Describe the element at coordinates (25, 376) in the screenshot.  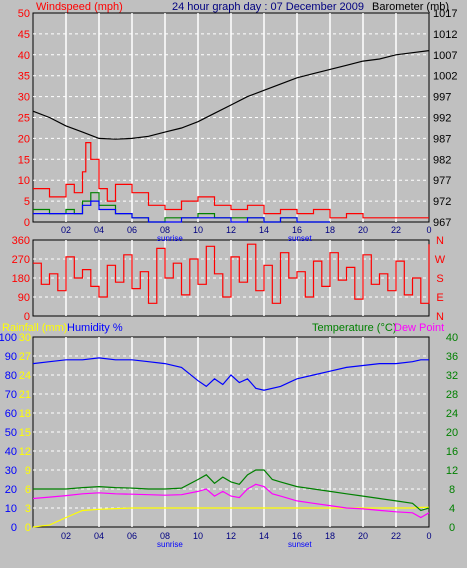
I see `rainfall-tick-label: 24` at that location.